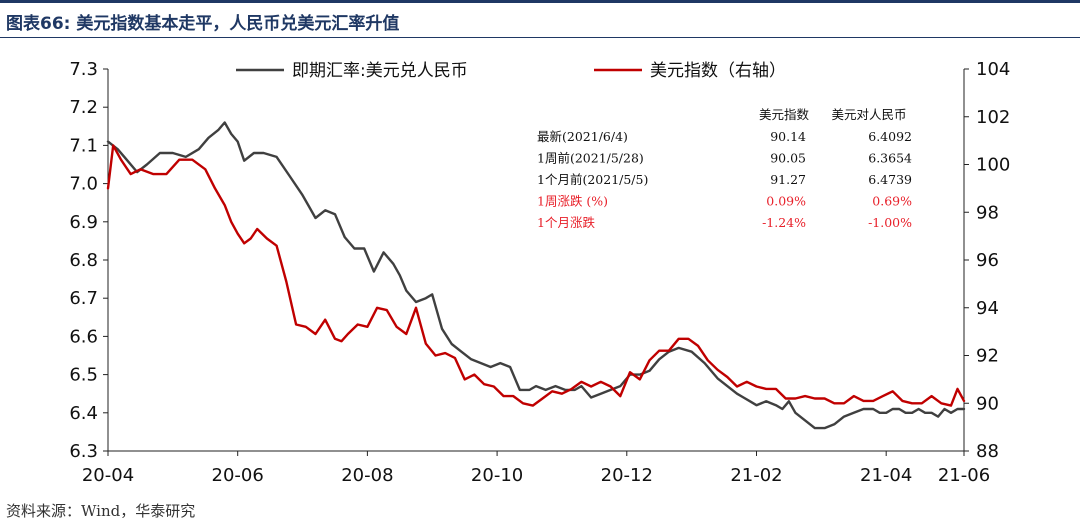 The image size is (1080, 531). What do you see at coordinates (886, 475) in the screenshot?
I see `x-tick-label: 21-04` at bounding box center [886, 475].